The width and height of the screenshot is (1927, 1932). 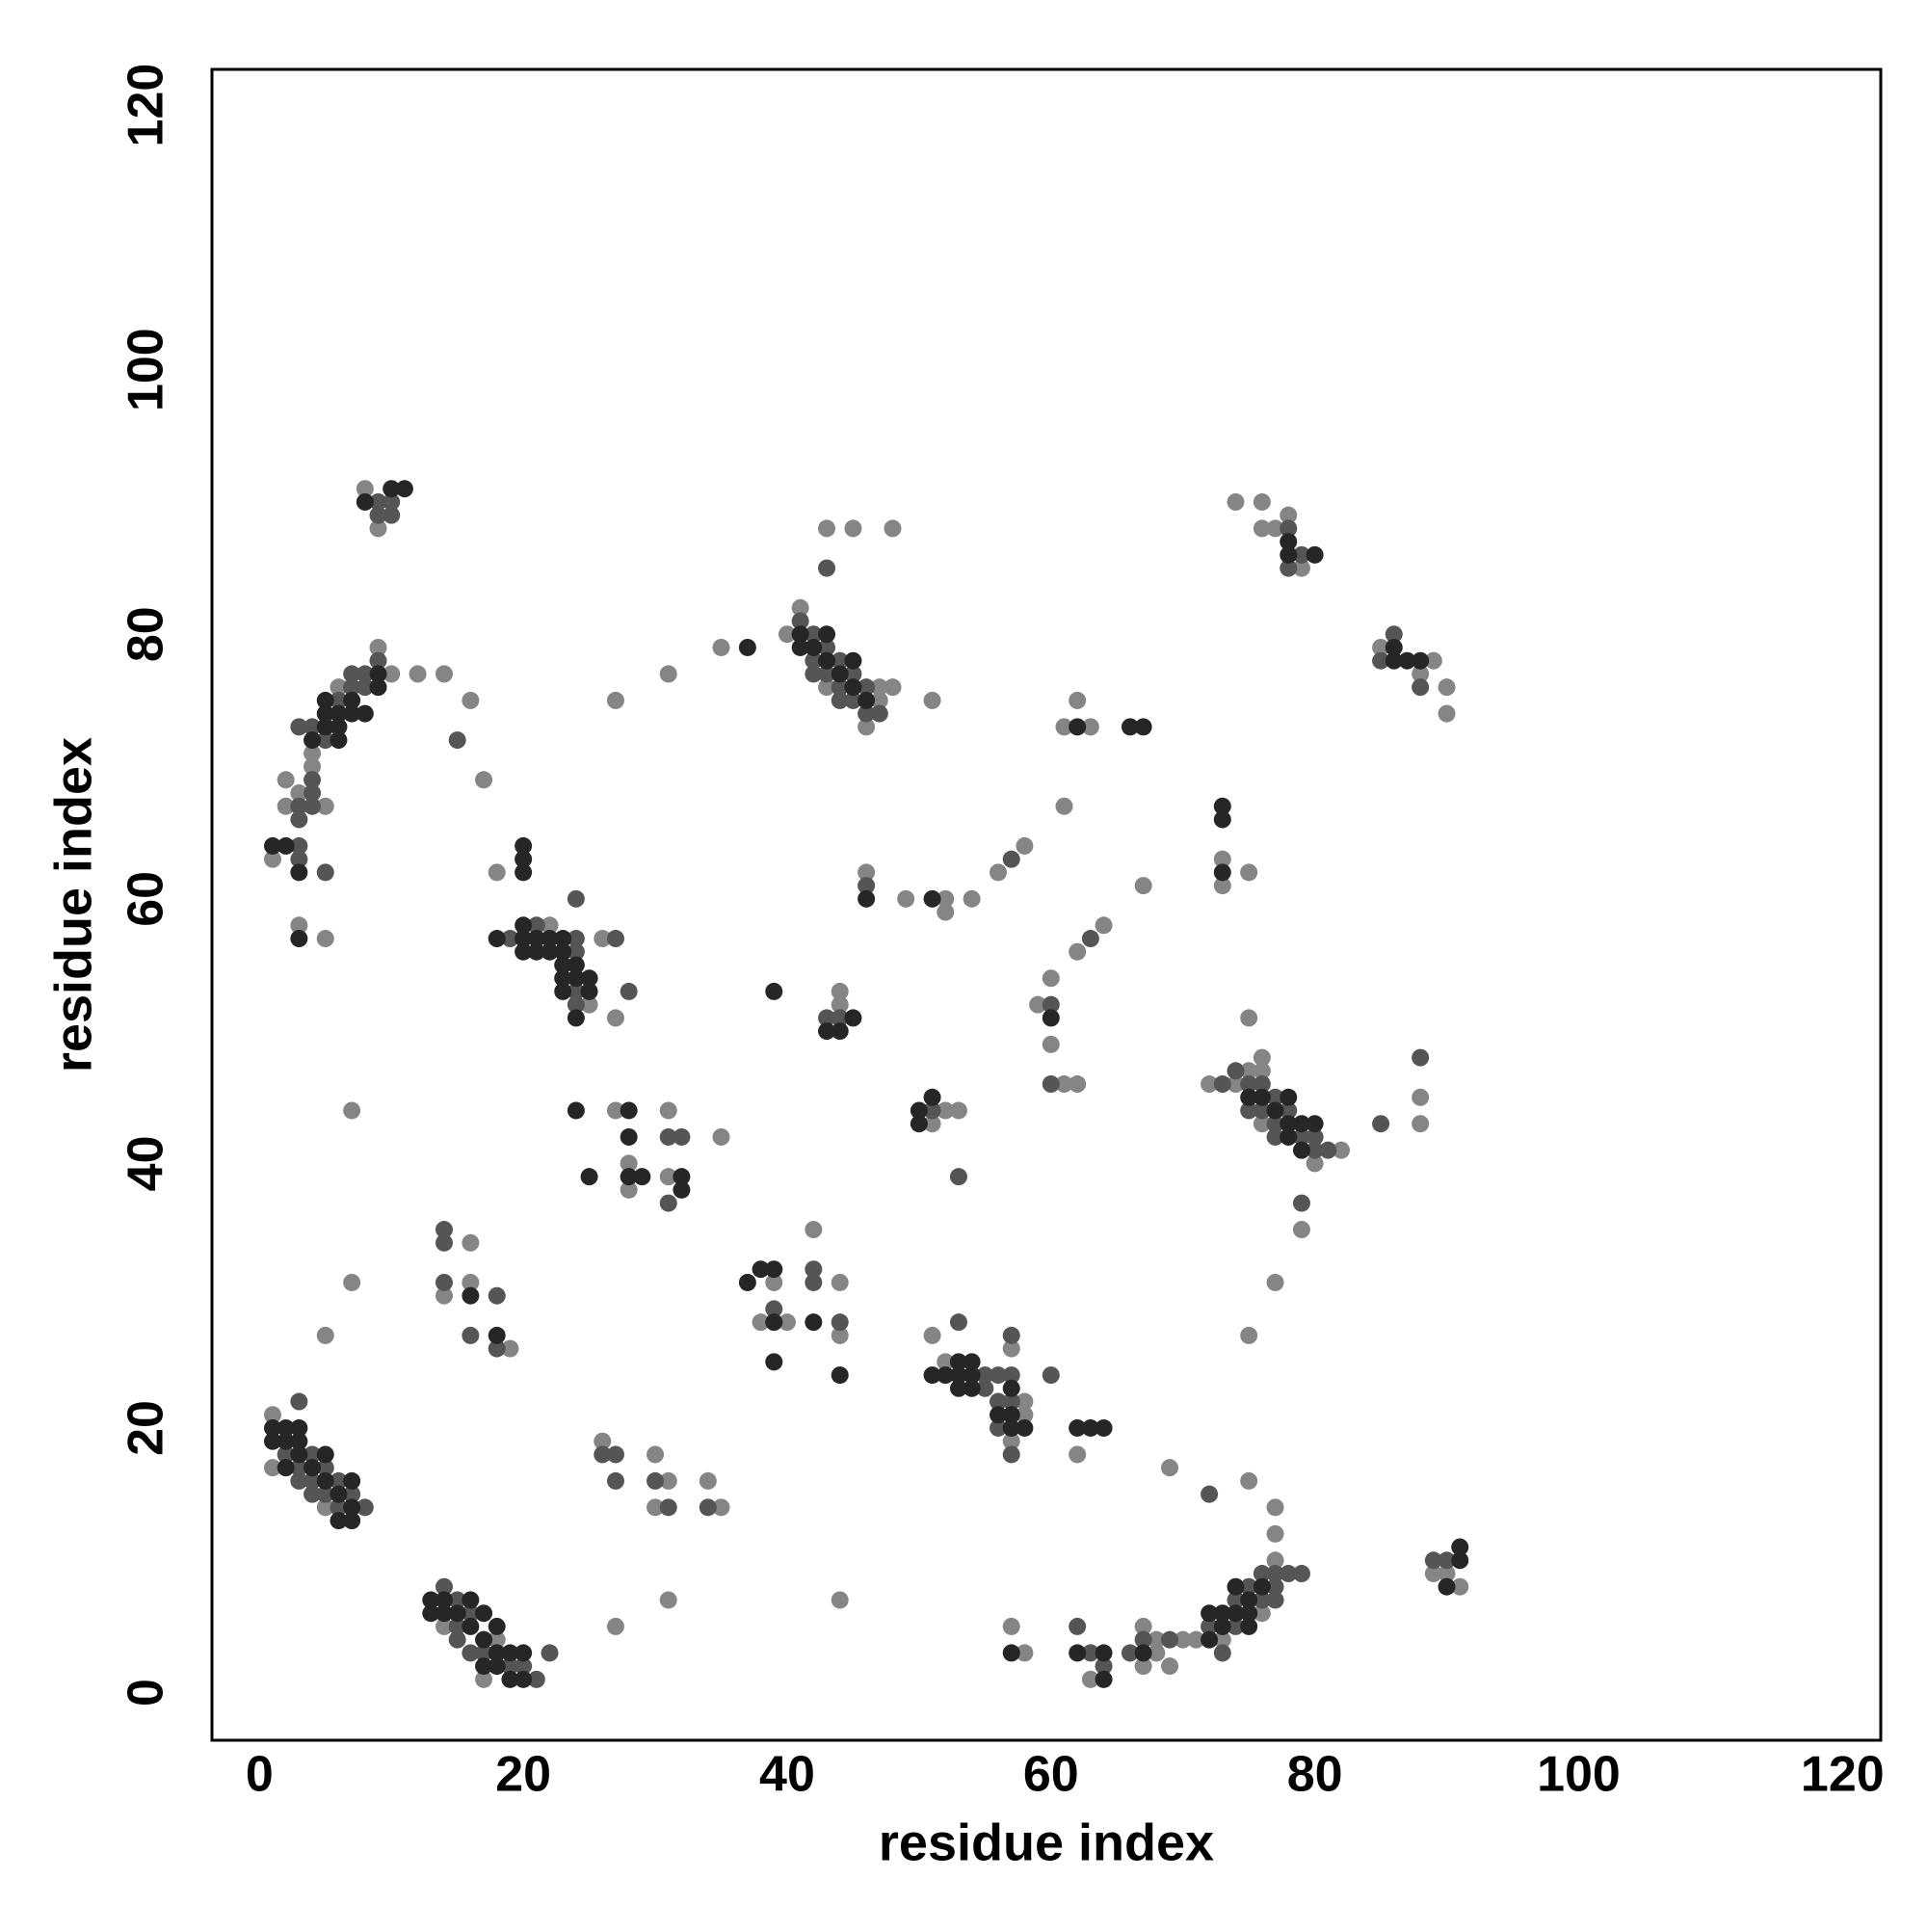 What do you see at coordinates (1315, 1775) in the screenshot?
I see `x-tick-label: 80` at bounding box center [1315, 1775].